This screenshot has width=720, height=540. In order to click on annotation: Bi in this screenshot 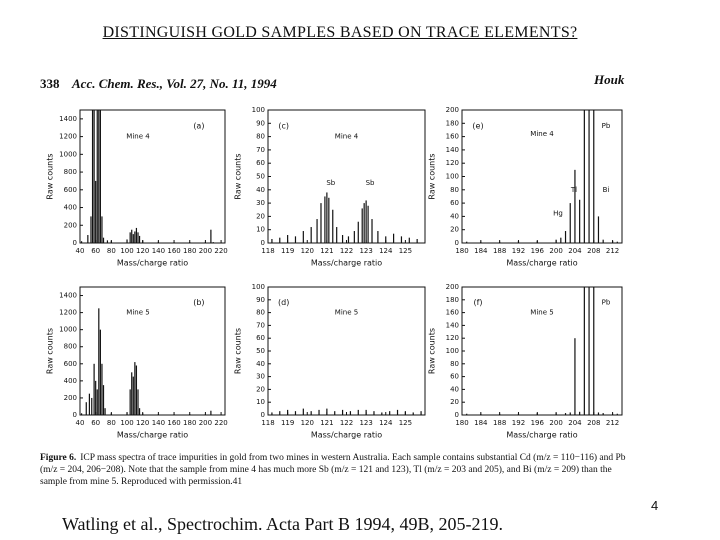, I will do `click(606, 190)`.